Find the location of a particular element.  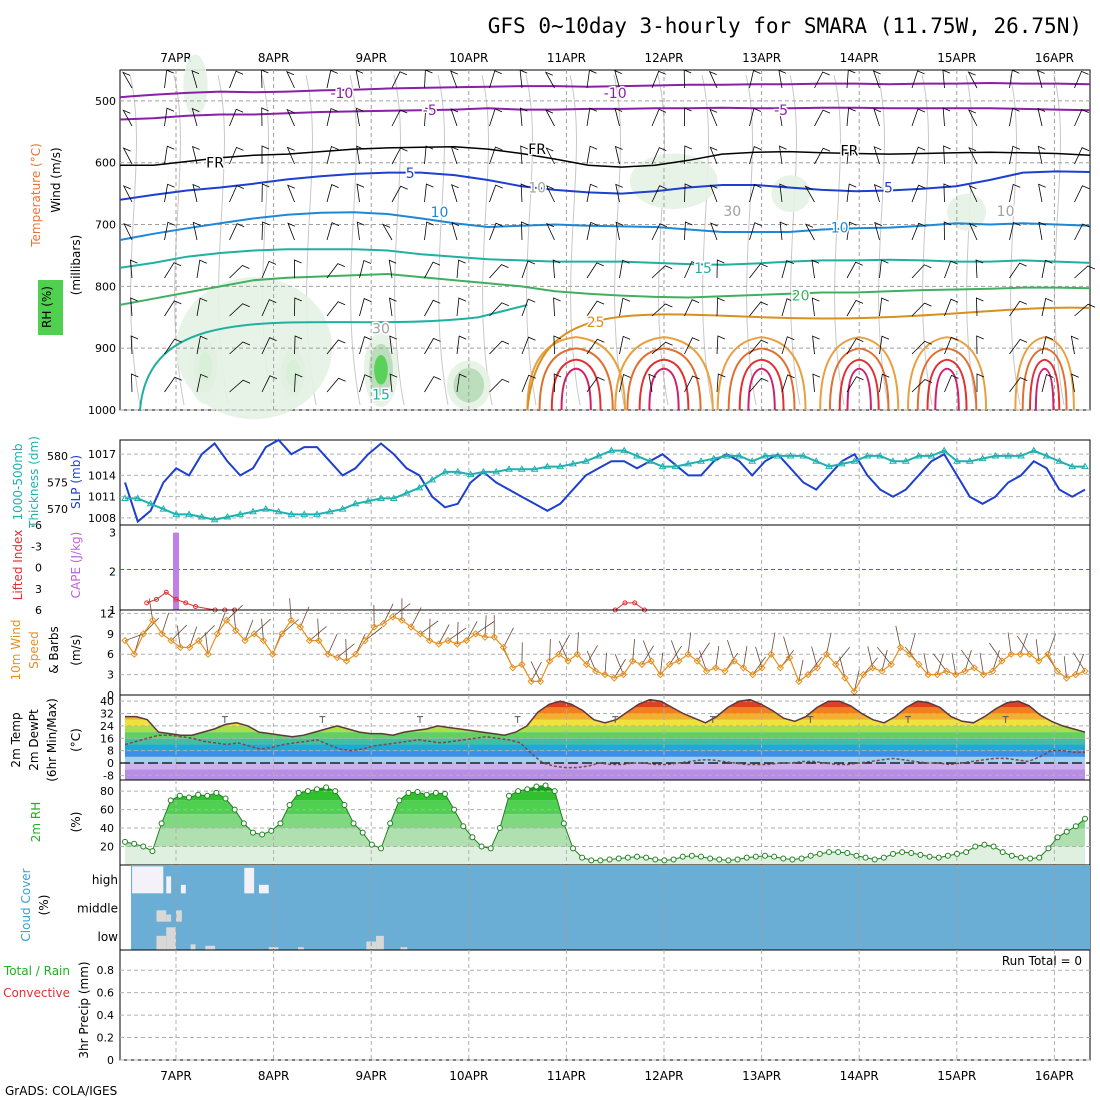

barbs-label: & Barbs is located at coordinates (54, 650).